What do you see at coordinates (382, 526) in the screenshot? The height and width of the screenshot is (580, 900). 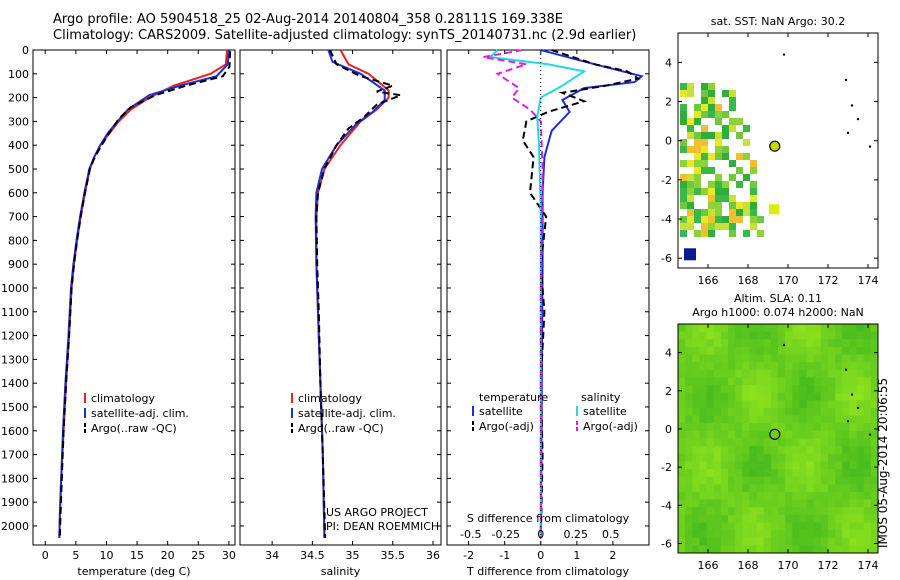 I see `annotation-line: PI: DEAN ROEMMICH` at bounding box center [382, 526].